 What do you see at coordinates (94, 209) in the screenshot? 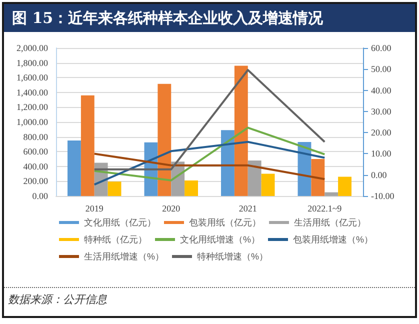
I see `x-tick-label: 2019` at bounding box center [94, 209].